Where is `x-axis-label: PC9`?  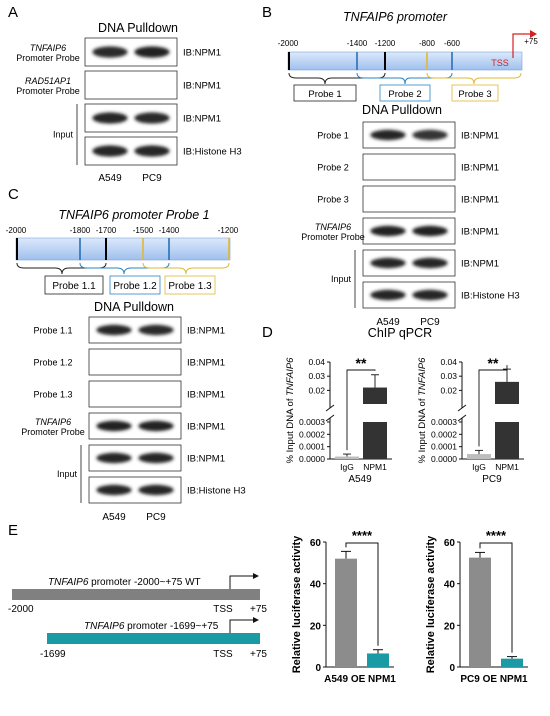
x-axis-label: PC9 is located at coordinates (492, 479).